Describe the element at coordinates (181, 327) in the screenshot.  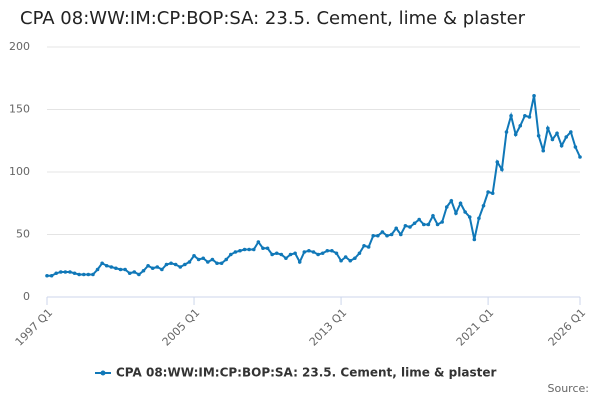
I see `x-tick-label: 2005 Q1` at that location.